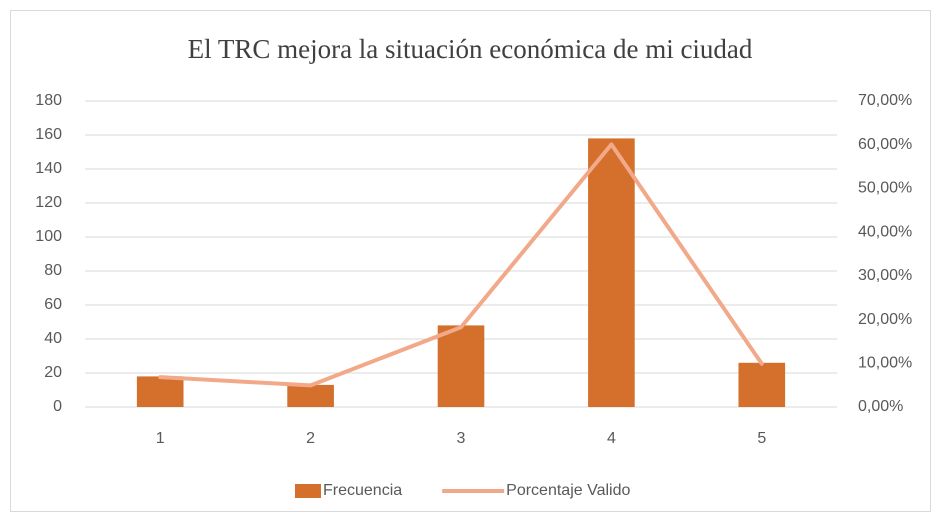  What do you see at coordinates (53, 338) in the screenshot?
I see `y-tick-label: 40` at bounding box center [53, 338].